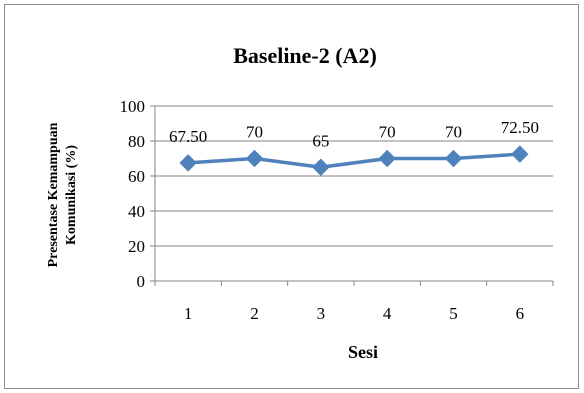  What do you see at coordinates (136, 211) in the screenshot?
I see `y-tick-label: 40` at bounding box center [136, 211].